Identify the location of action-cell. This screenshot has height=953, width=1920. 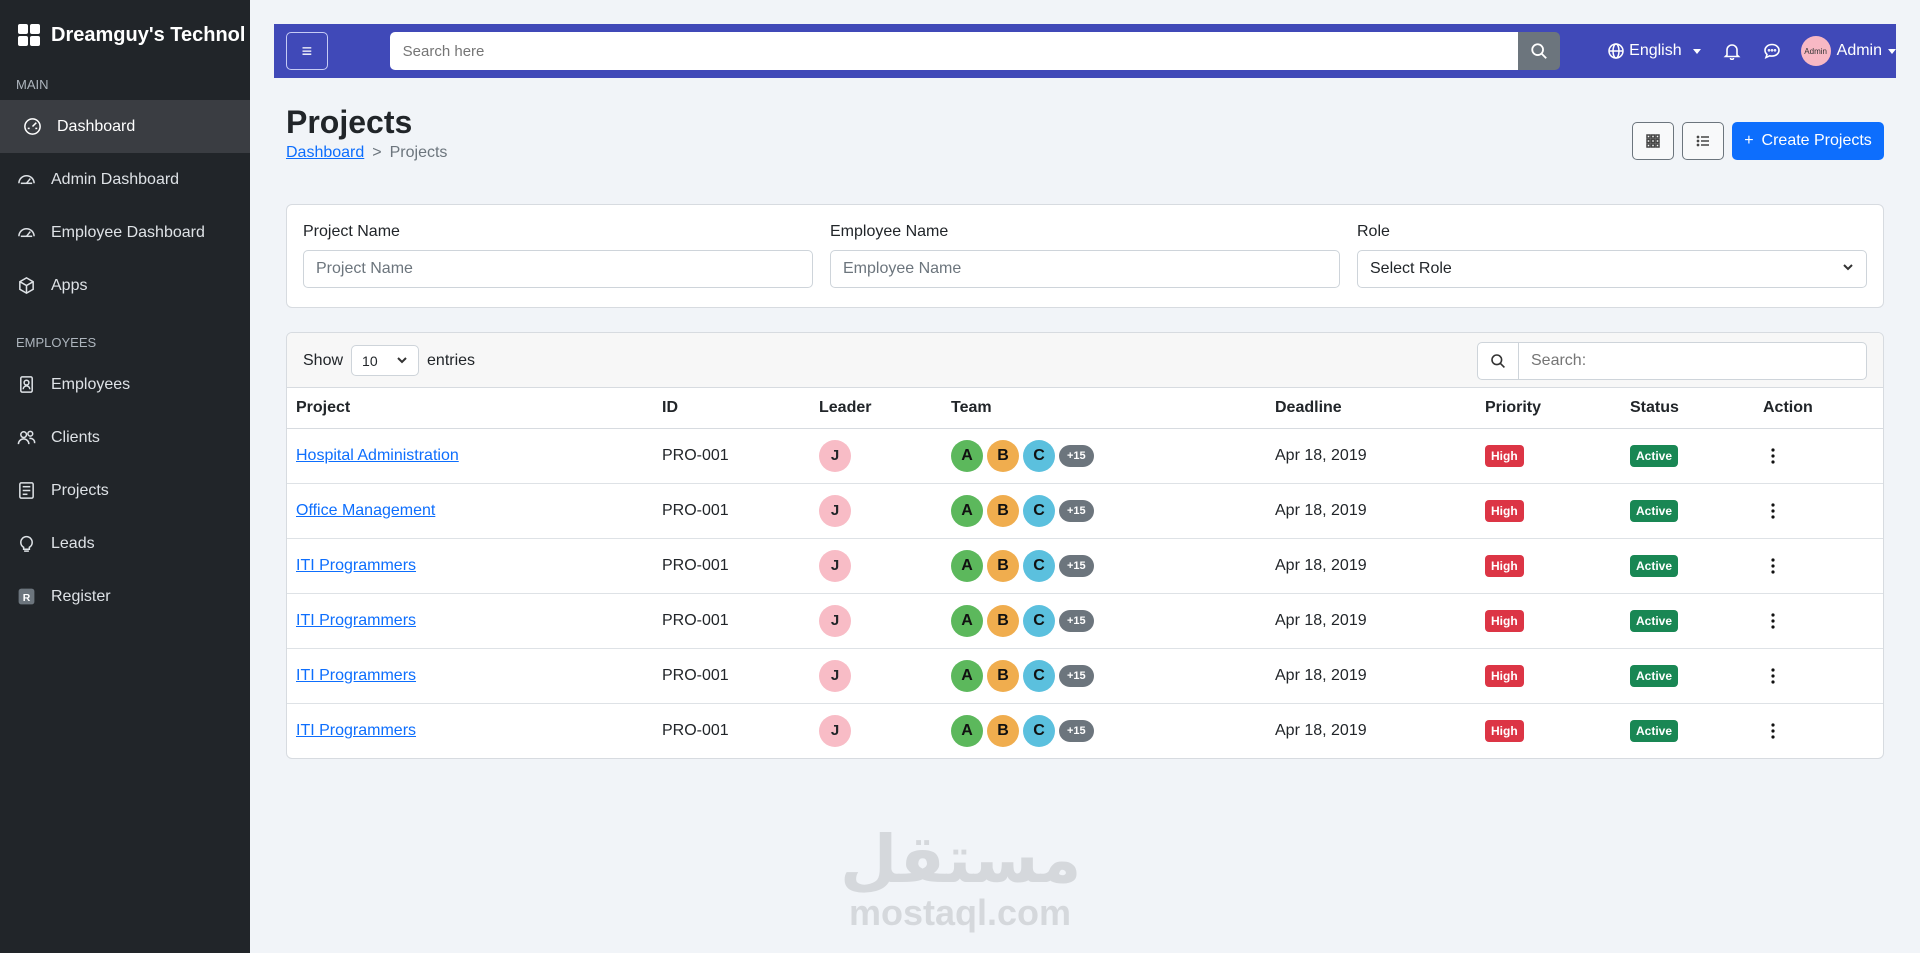
(1818, 456).